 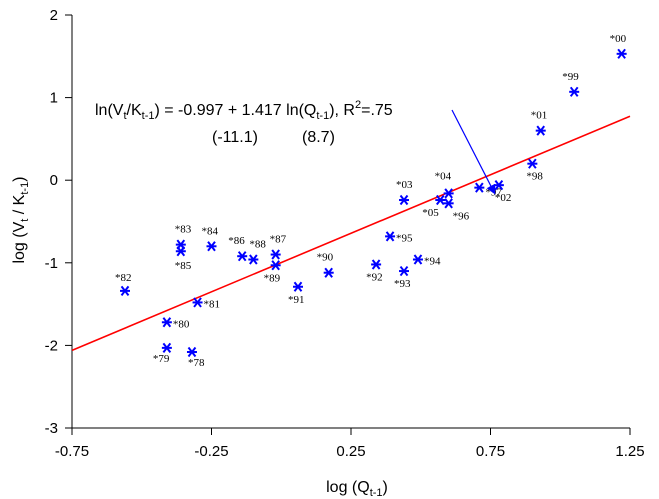 I want to click on point-label: *94, so click(x=432, y=261).